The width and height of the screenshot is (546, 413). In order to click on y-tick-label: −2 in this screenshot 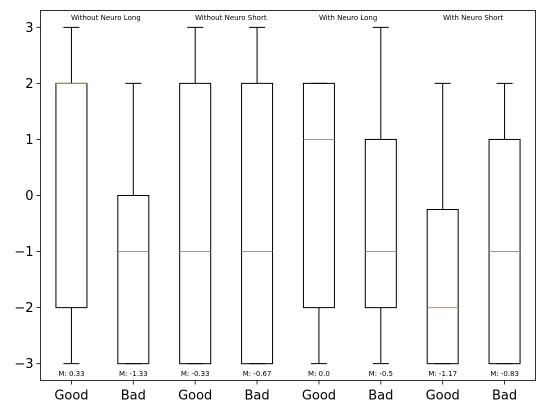, I will do `click(23, 308)`.